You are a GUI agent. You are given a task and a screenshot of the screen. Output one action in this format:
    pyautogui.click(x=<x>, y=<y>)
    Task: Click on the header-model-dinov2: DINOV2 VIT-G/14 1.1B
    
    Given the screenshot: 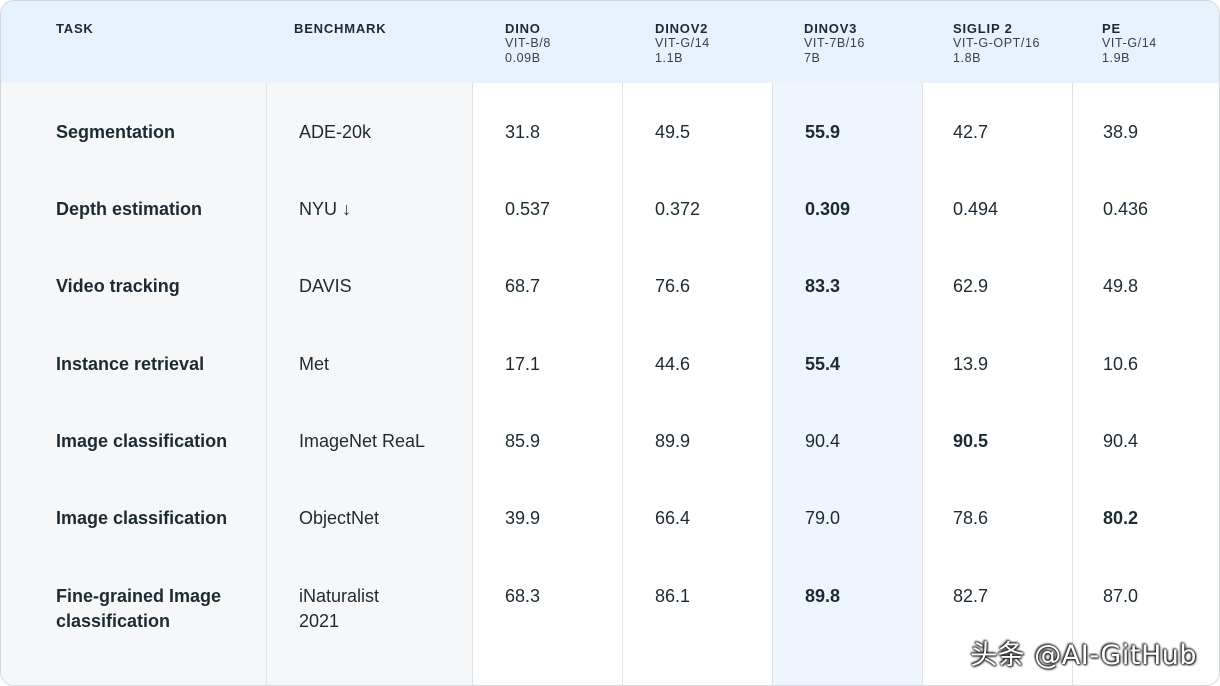 What is the action you would take?
    pyautogui.click(x=682, y=43)
    